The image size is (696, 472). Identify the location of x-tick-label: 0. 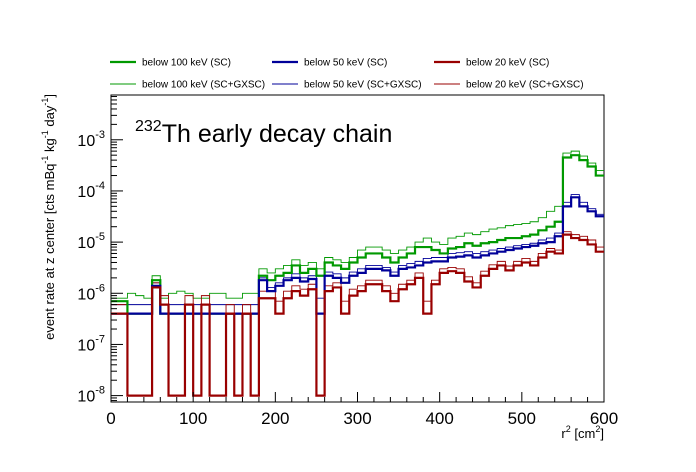
(110, 418).